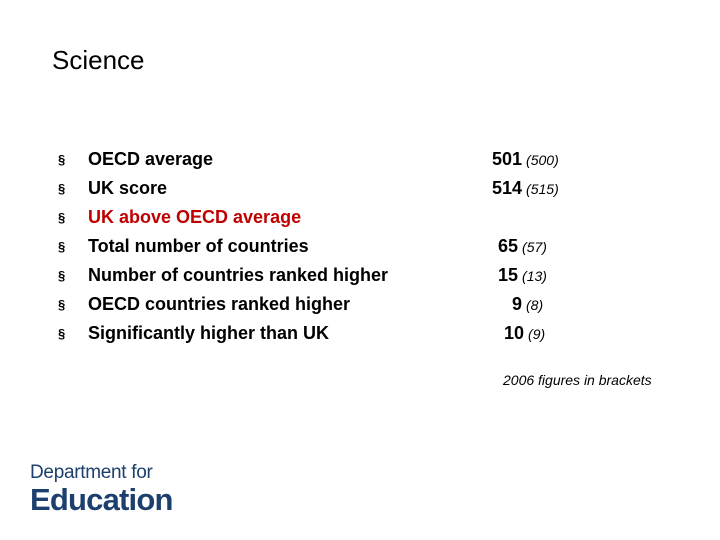 The width and height of the screenshot is (720, 540). Describe the element at coordinates (223, 159) in the screenshot. I see `list-item: § OECD average` at that location.